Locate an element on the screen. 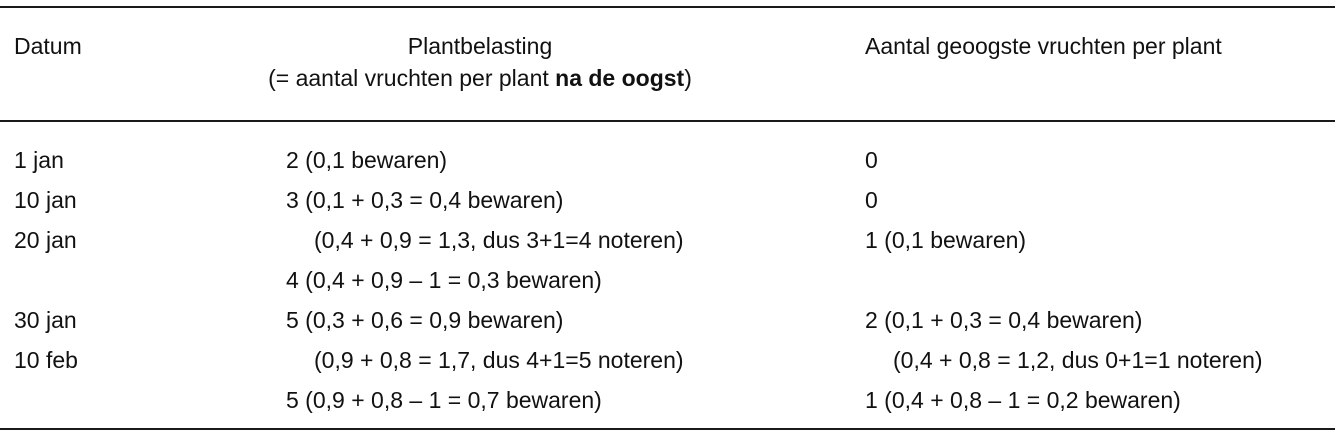 This screenshot has width=1335, height=432. harvest-cell: 1 (0,4 + 0,8 – 1 = 0,2 bewaren) is located at coordinates (1023, 400).